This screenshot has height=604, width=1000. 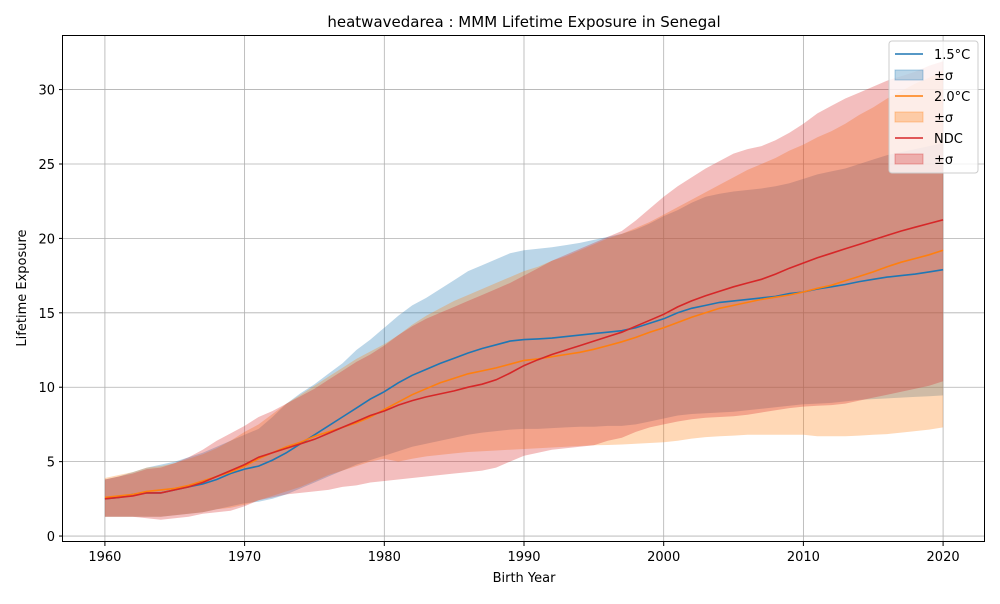 What do you see at coordinates (46, 165) in the screenshot?
I see `y-tick-label: 25` at bounding box center [46, 165].